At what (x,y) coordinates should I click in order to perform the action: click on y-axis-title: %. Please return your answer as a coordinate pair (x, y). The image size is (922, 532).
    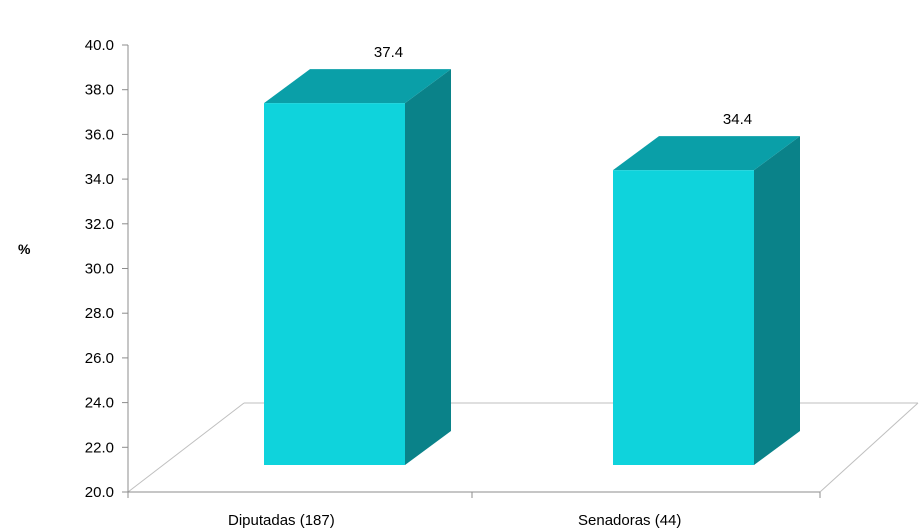
    Looking at the image, I should click on (24, 249).